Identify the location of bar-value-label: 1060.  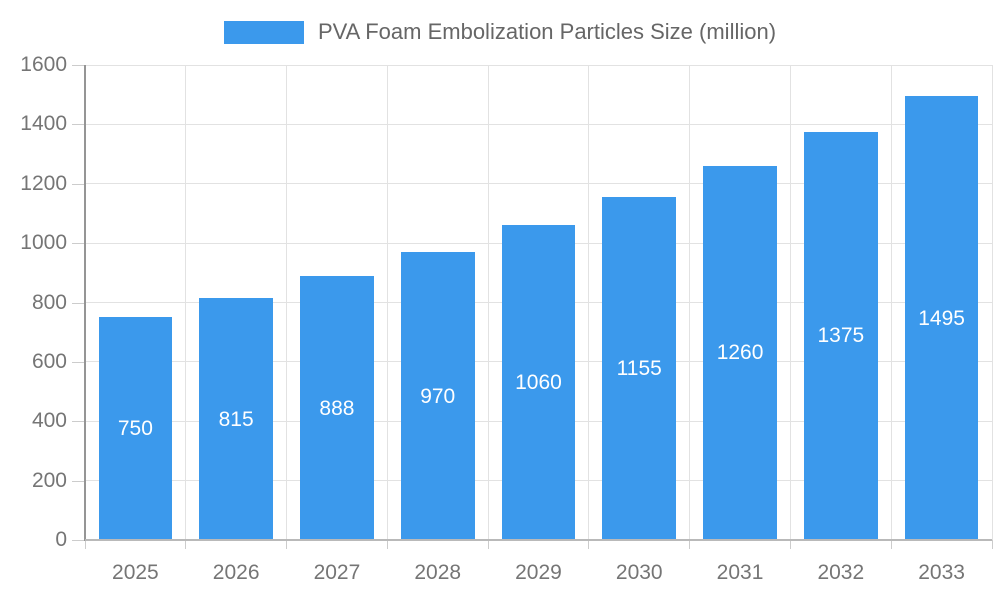
(538, 383).